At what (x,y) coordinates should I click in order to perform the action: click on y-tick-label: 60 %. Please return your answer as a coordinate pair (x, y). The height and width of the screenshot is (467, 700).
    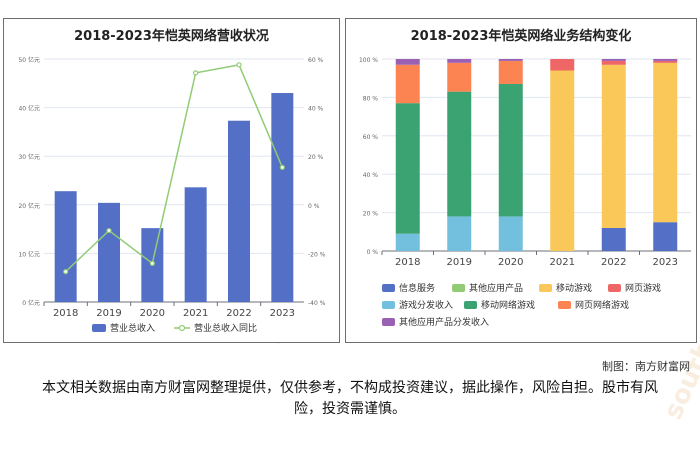
    Looking at the image, I should click on (371, 137).